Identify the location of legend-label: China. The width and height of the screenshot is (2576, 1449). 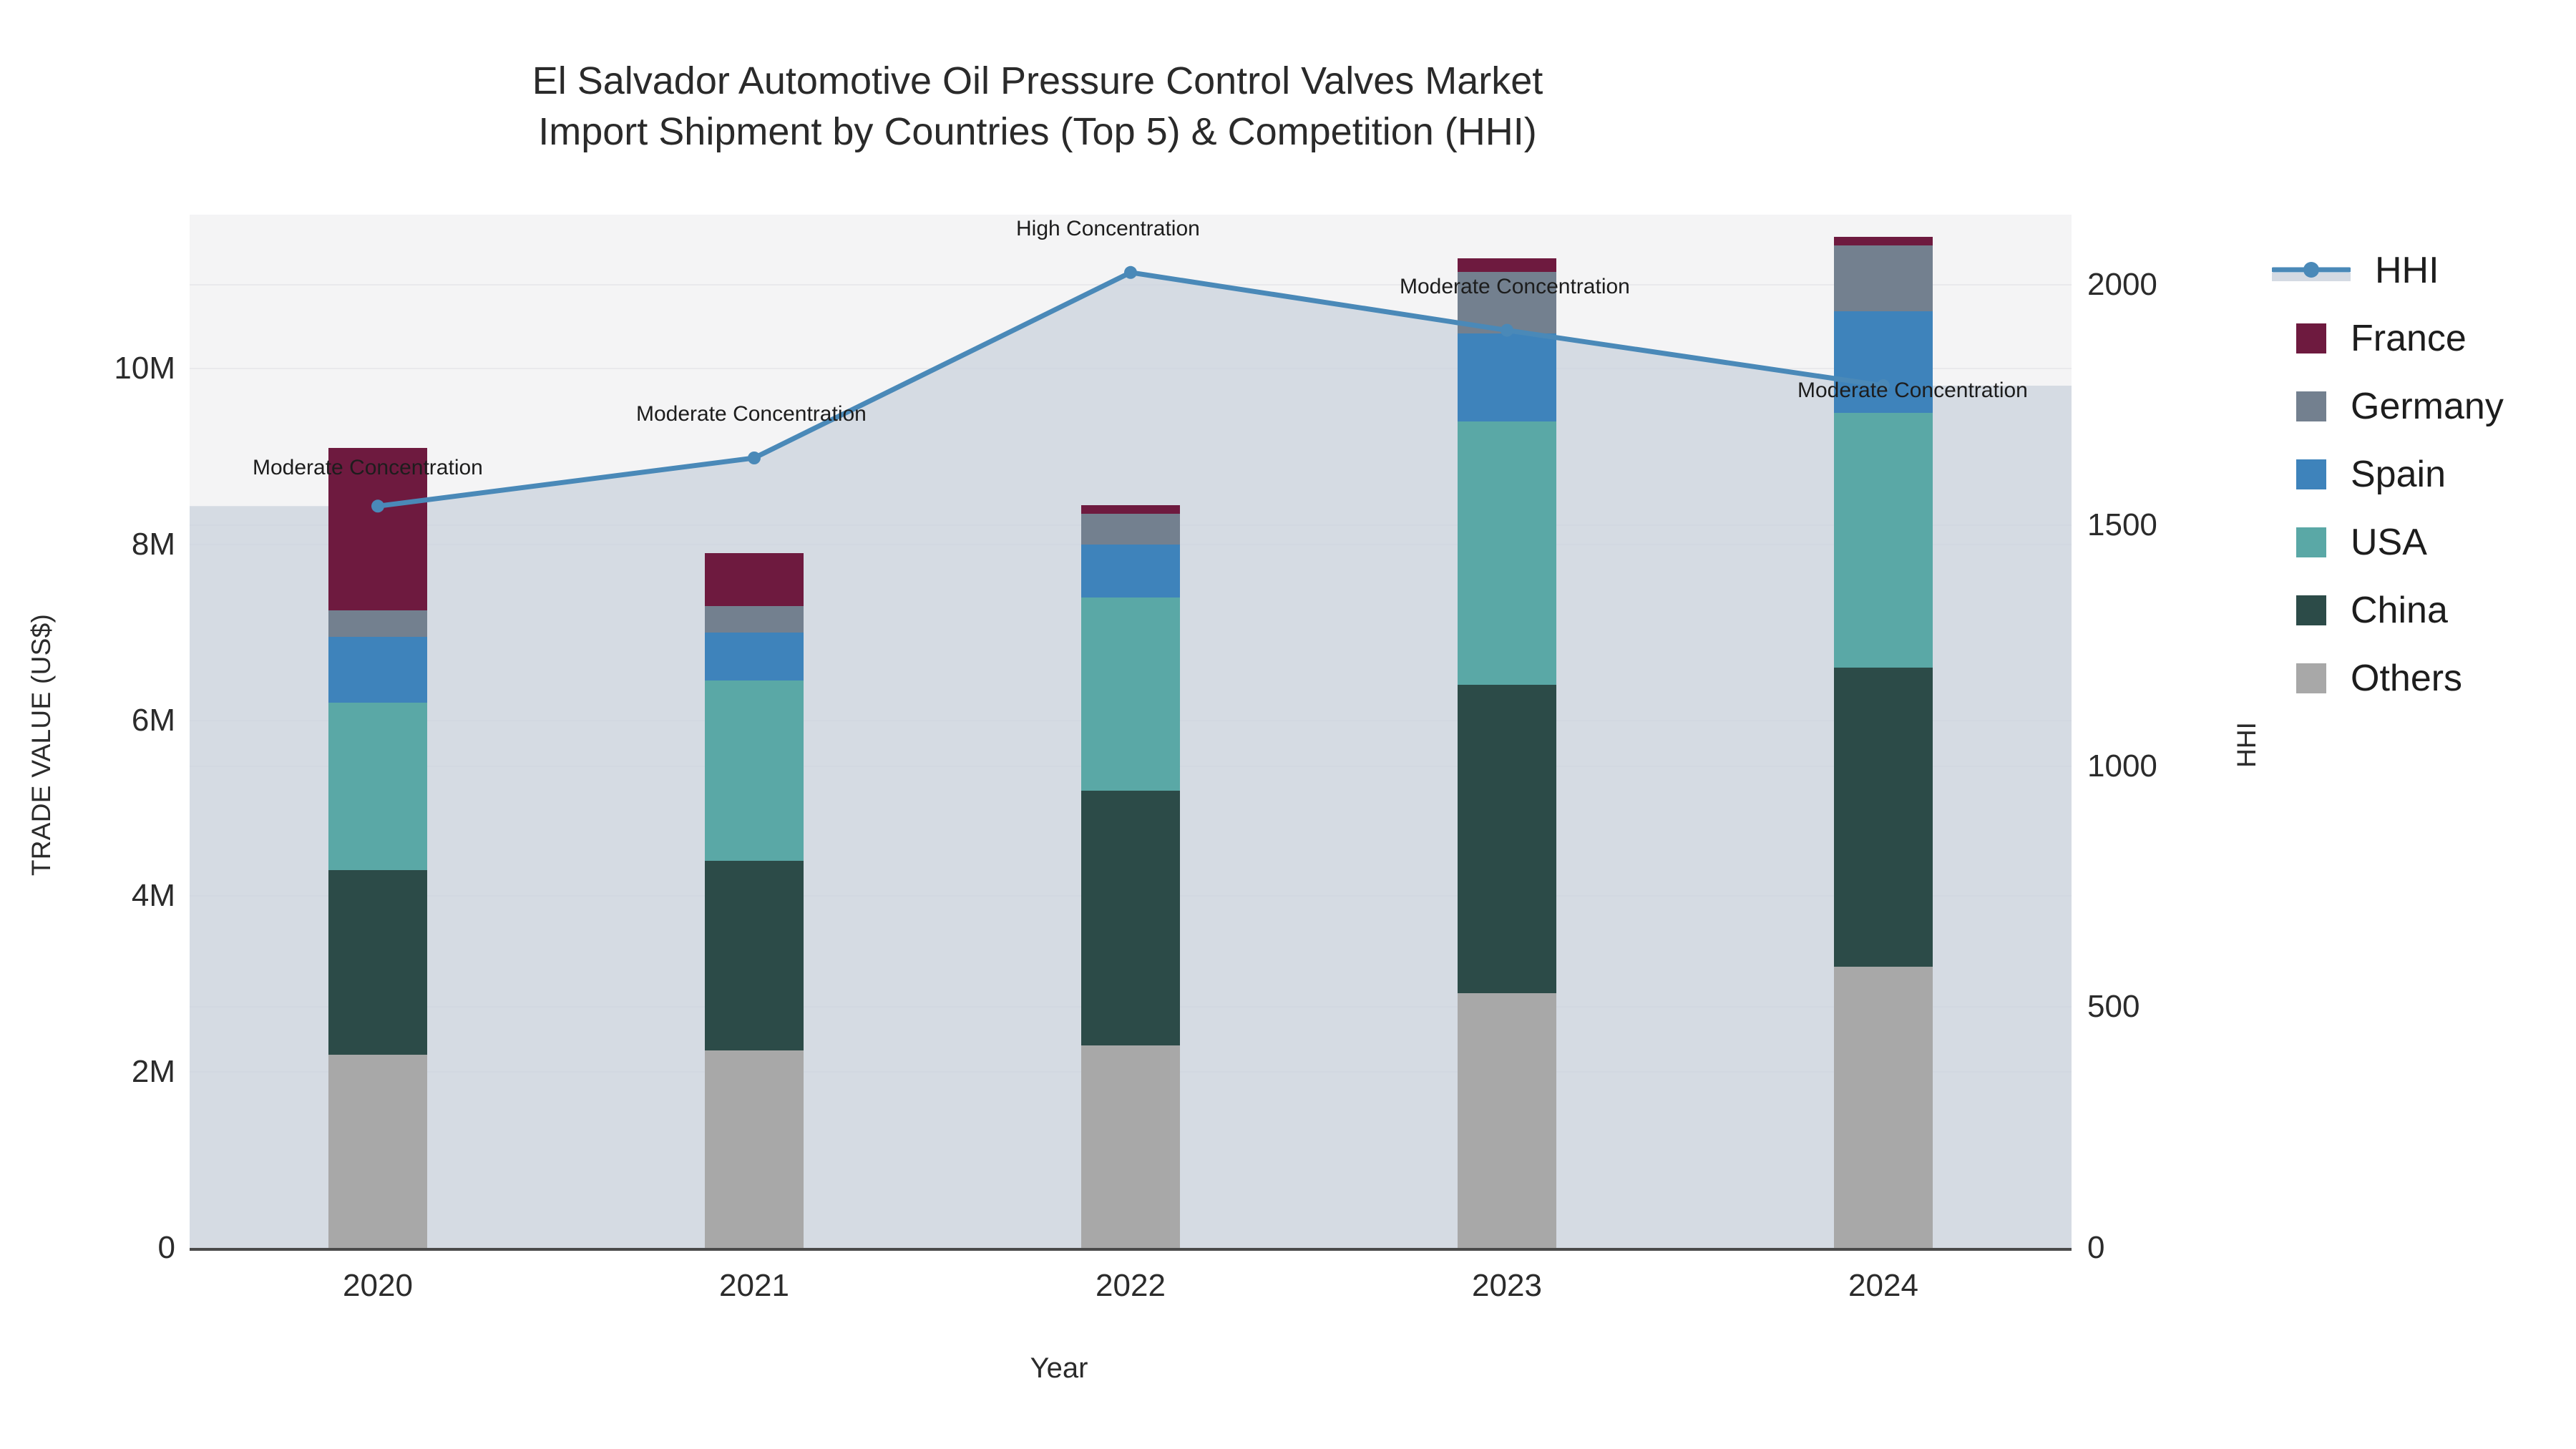
(2399, 610).